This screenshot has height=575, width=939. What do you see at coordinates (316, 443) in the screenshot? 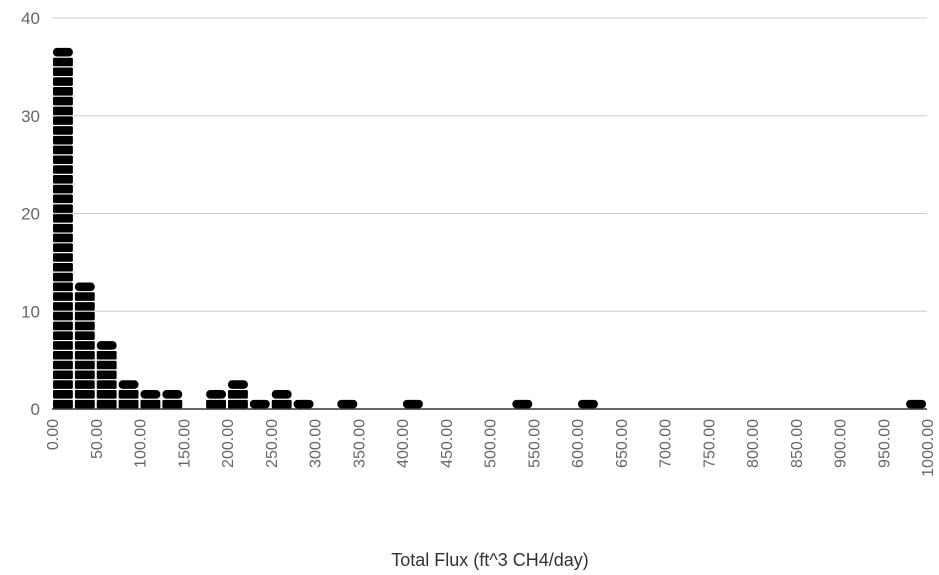
I see `x-tick-label: 300.00` at bounding box center [316, 443].